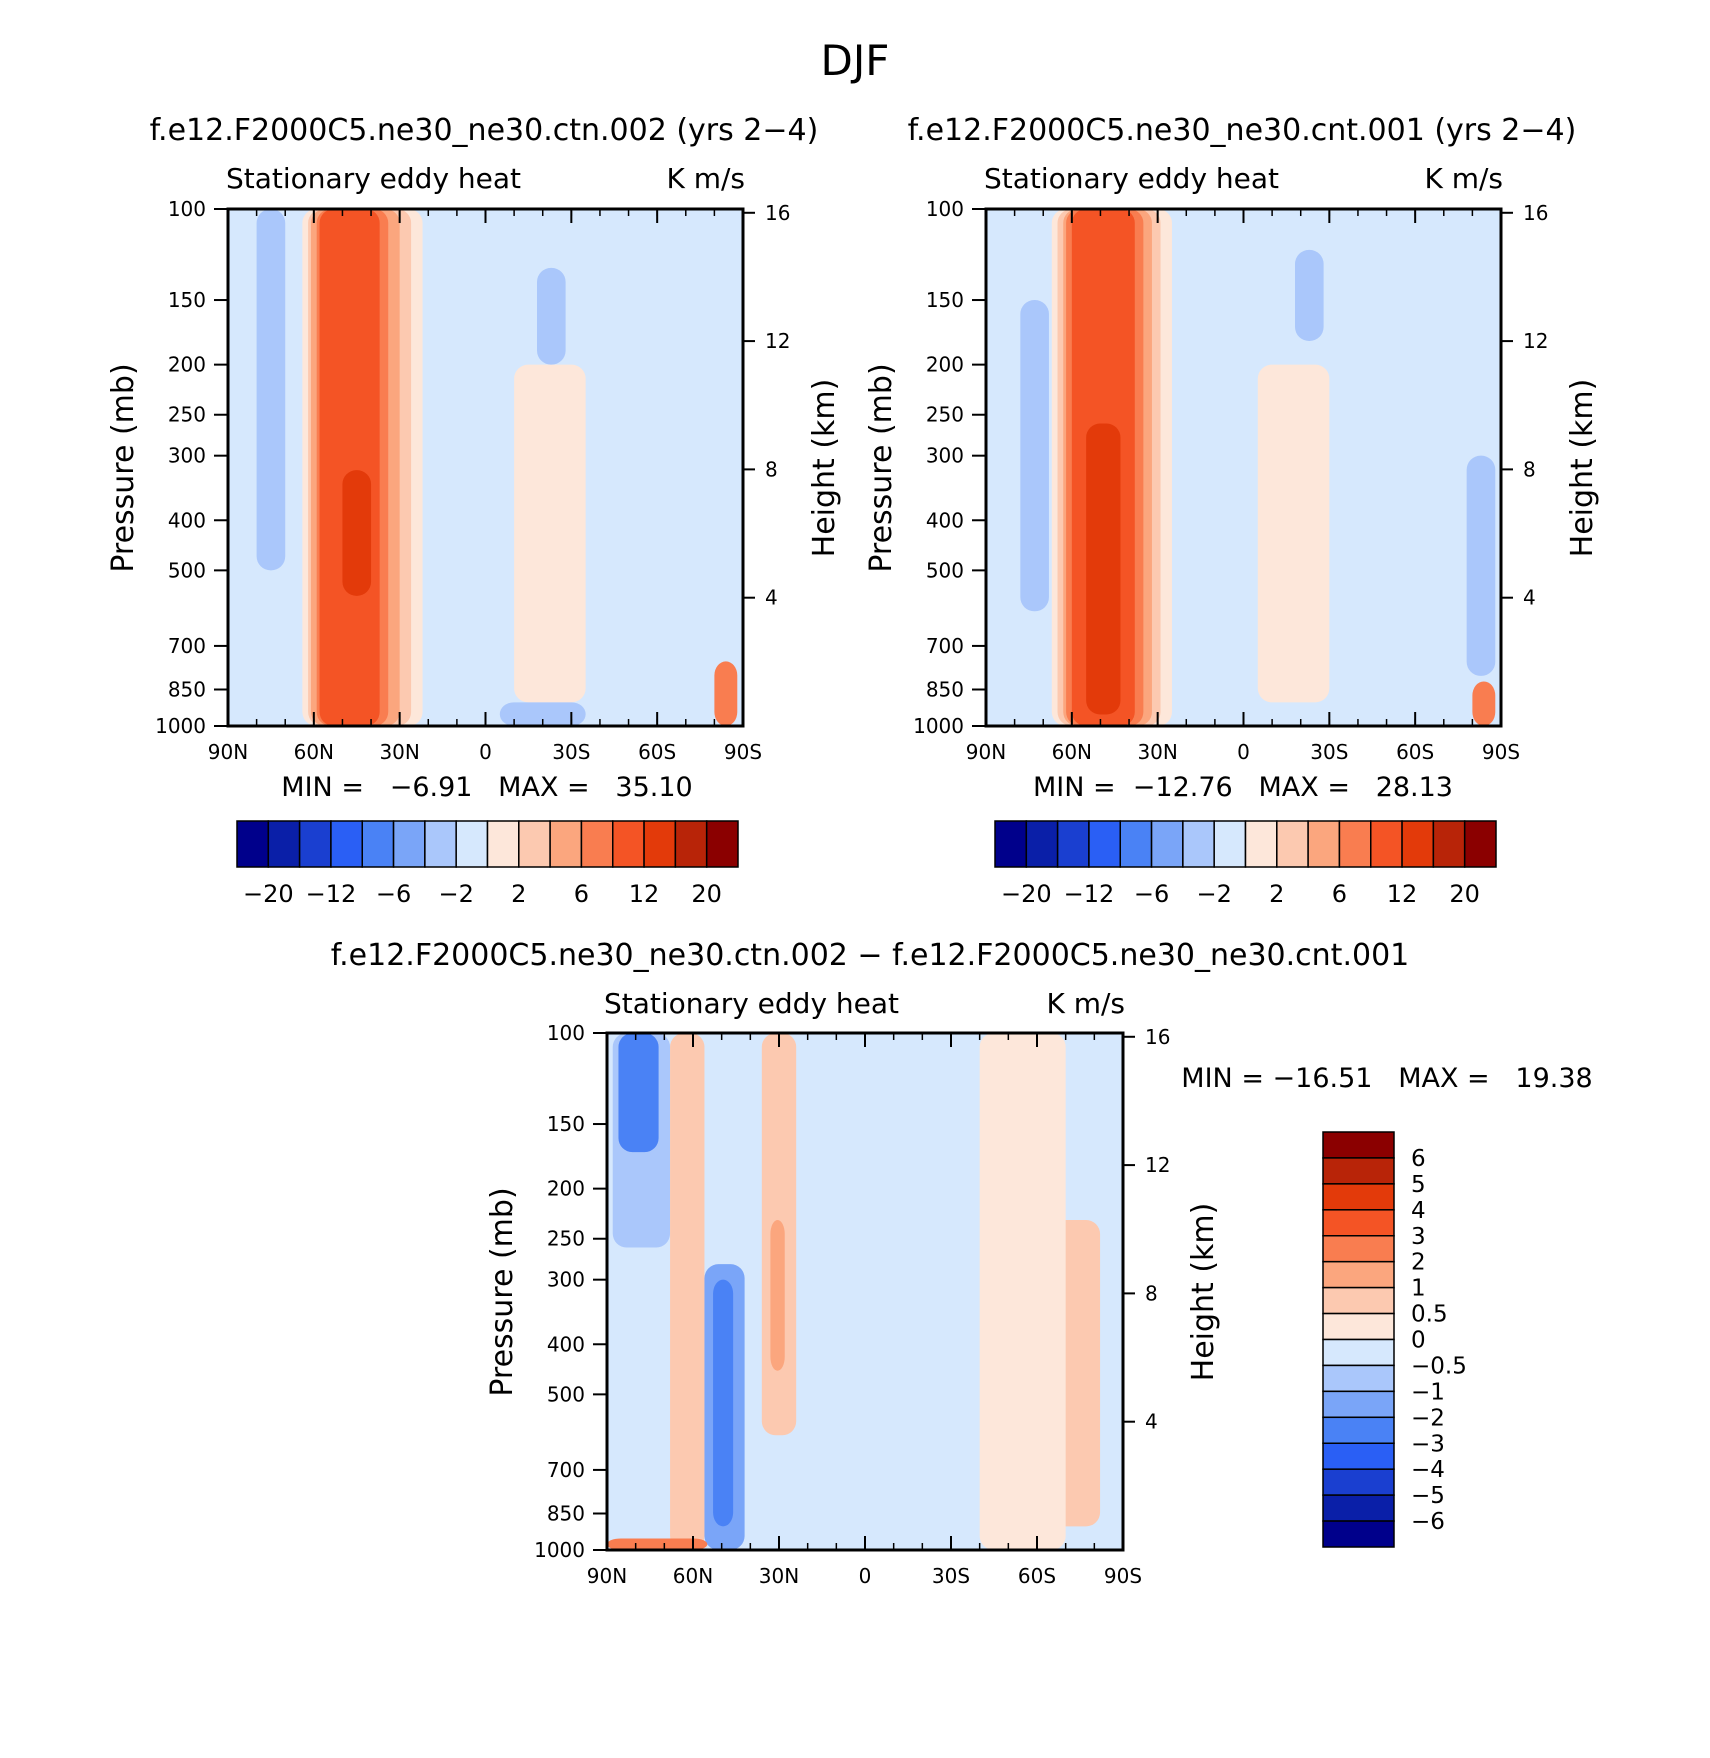 The image size is (1710, 1758). Describe the element at coordinates (1428, 1470) in the screenshot. I see `colorbar-label: −4` at that location.